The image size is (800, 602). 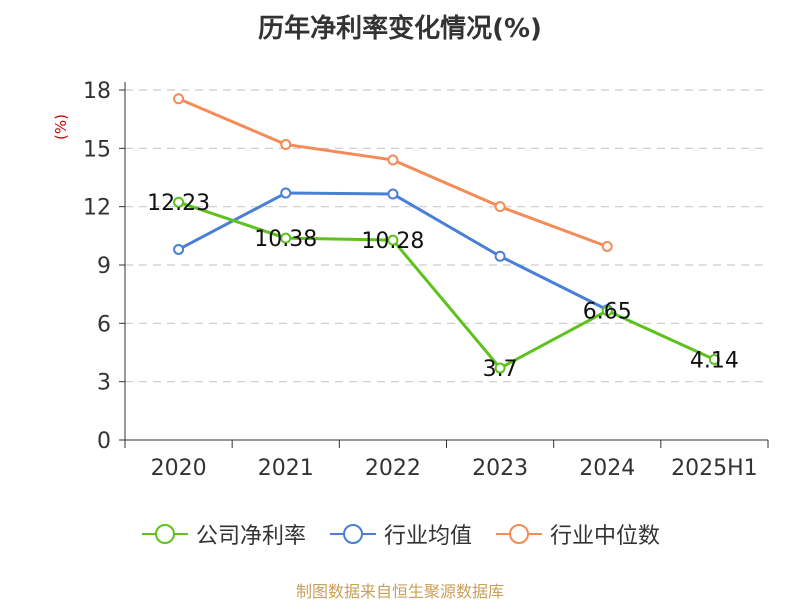 I want to click on x-tick-label: 2025H1, so click(x=714, y=468).